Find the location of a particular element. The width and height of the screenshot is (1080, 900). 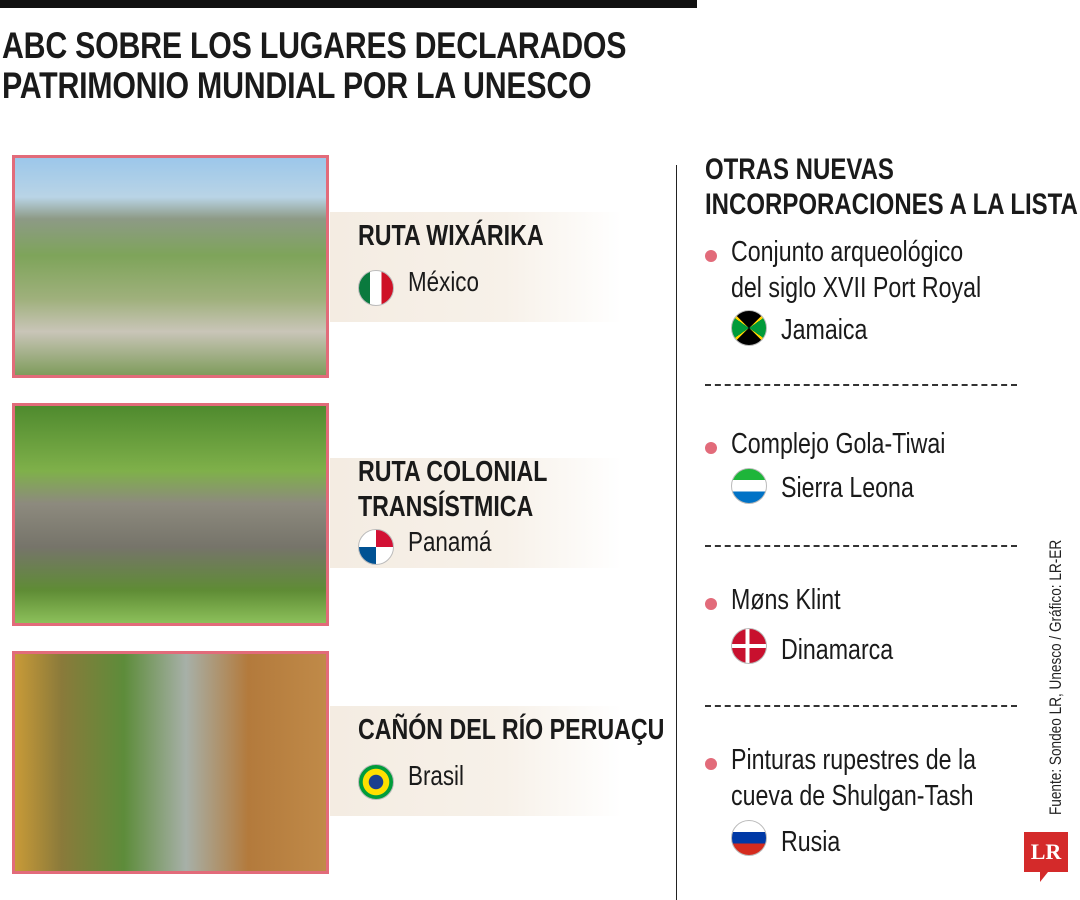

photo-canon-peruacu is located at coordinates (170, 762).